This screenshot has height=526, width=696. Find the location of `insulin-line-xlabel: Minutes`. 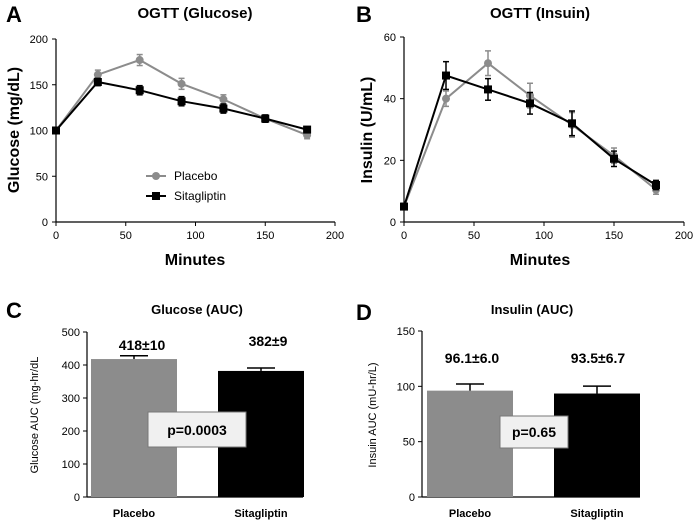

insulin-line-xlabel: Minutes is located at coordinates (540, 260).